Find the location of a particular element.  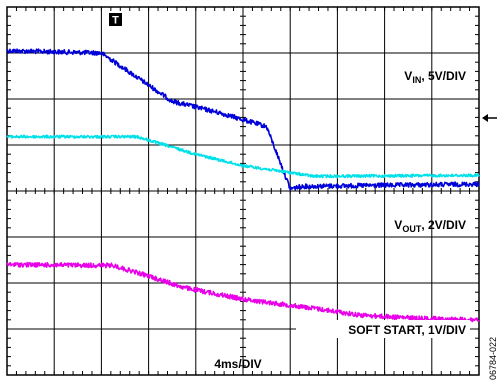

trigger-marker-label: T is located at coordinates (115, 21).